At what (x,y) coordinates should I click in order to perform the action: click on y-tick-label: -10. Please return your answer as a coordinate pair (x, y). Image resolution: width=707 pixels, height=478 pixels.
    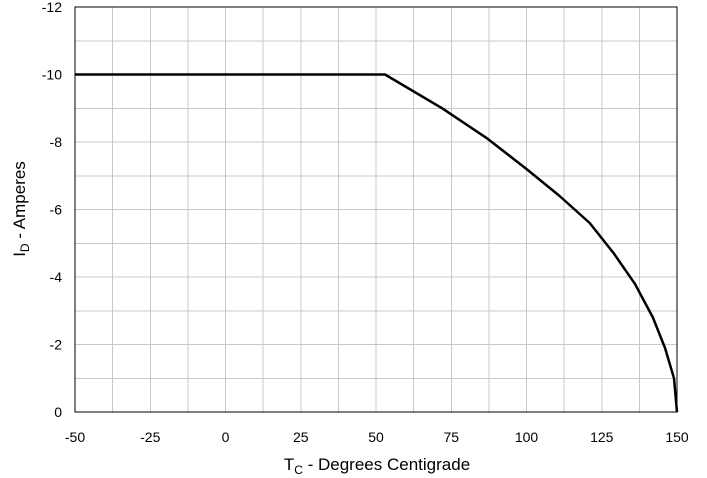
    Looking at the image, I should click on (52, 75).